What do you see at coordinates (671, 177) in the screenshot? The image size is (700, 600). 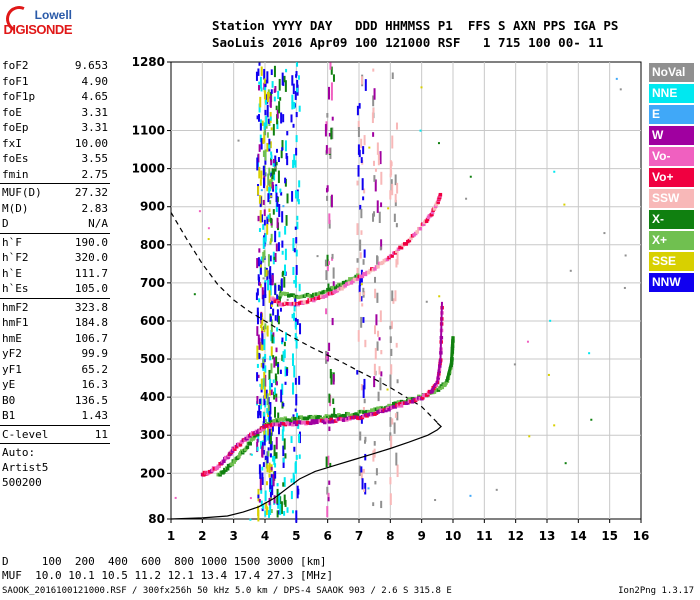 I see `legend-item: Vo+` at bounding box center [671, 177].